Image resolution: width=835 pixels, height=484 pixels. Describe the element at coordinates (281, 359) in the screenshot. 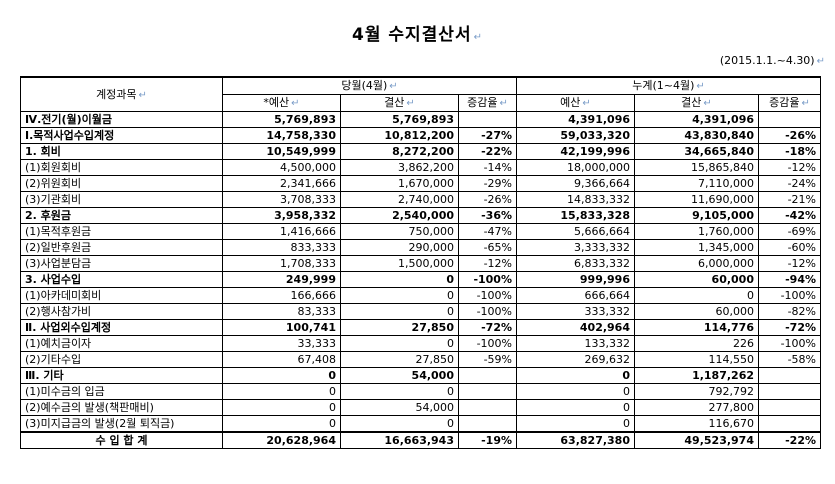

I see `cell-budget-current: 67,408` at that location.